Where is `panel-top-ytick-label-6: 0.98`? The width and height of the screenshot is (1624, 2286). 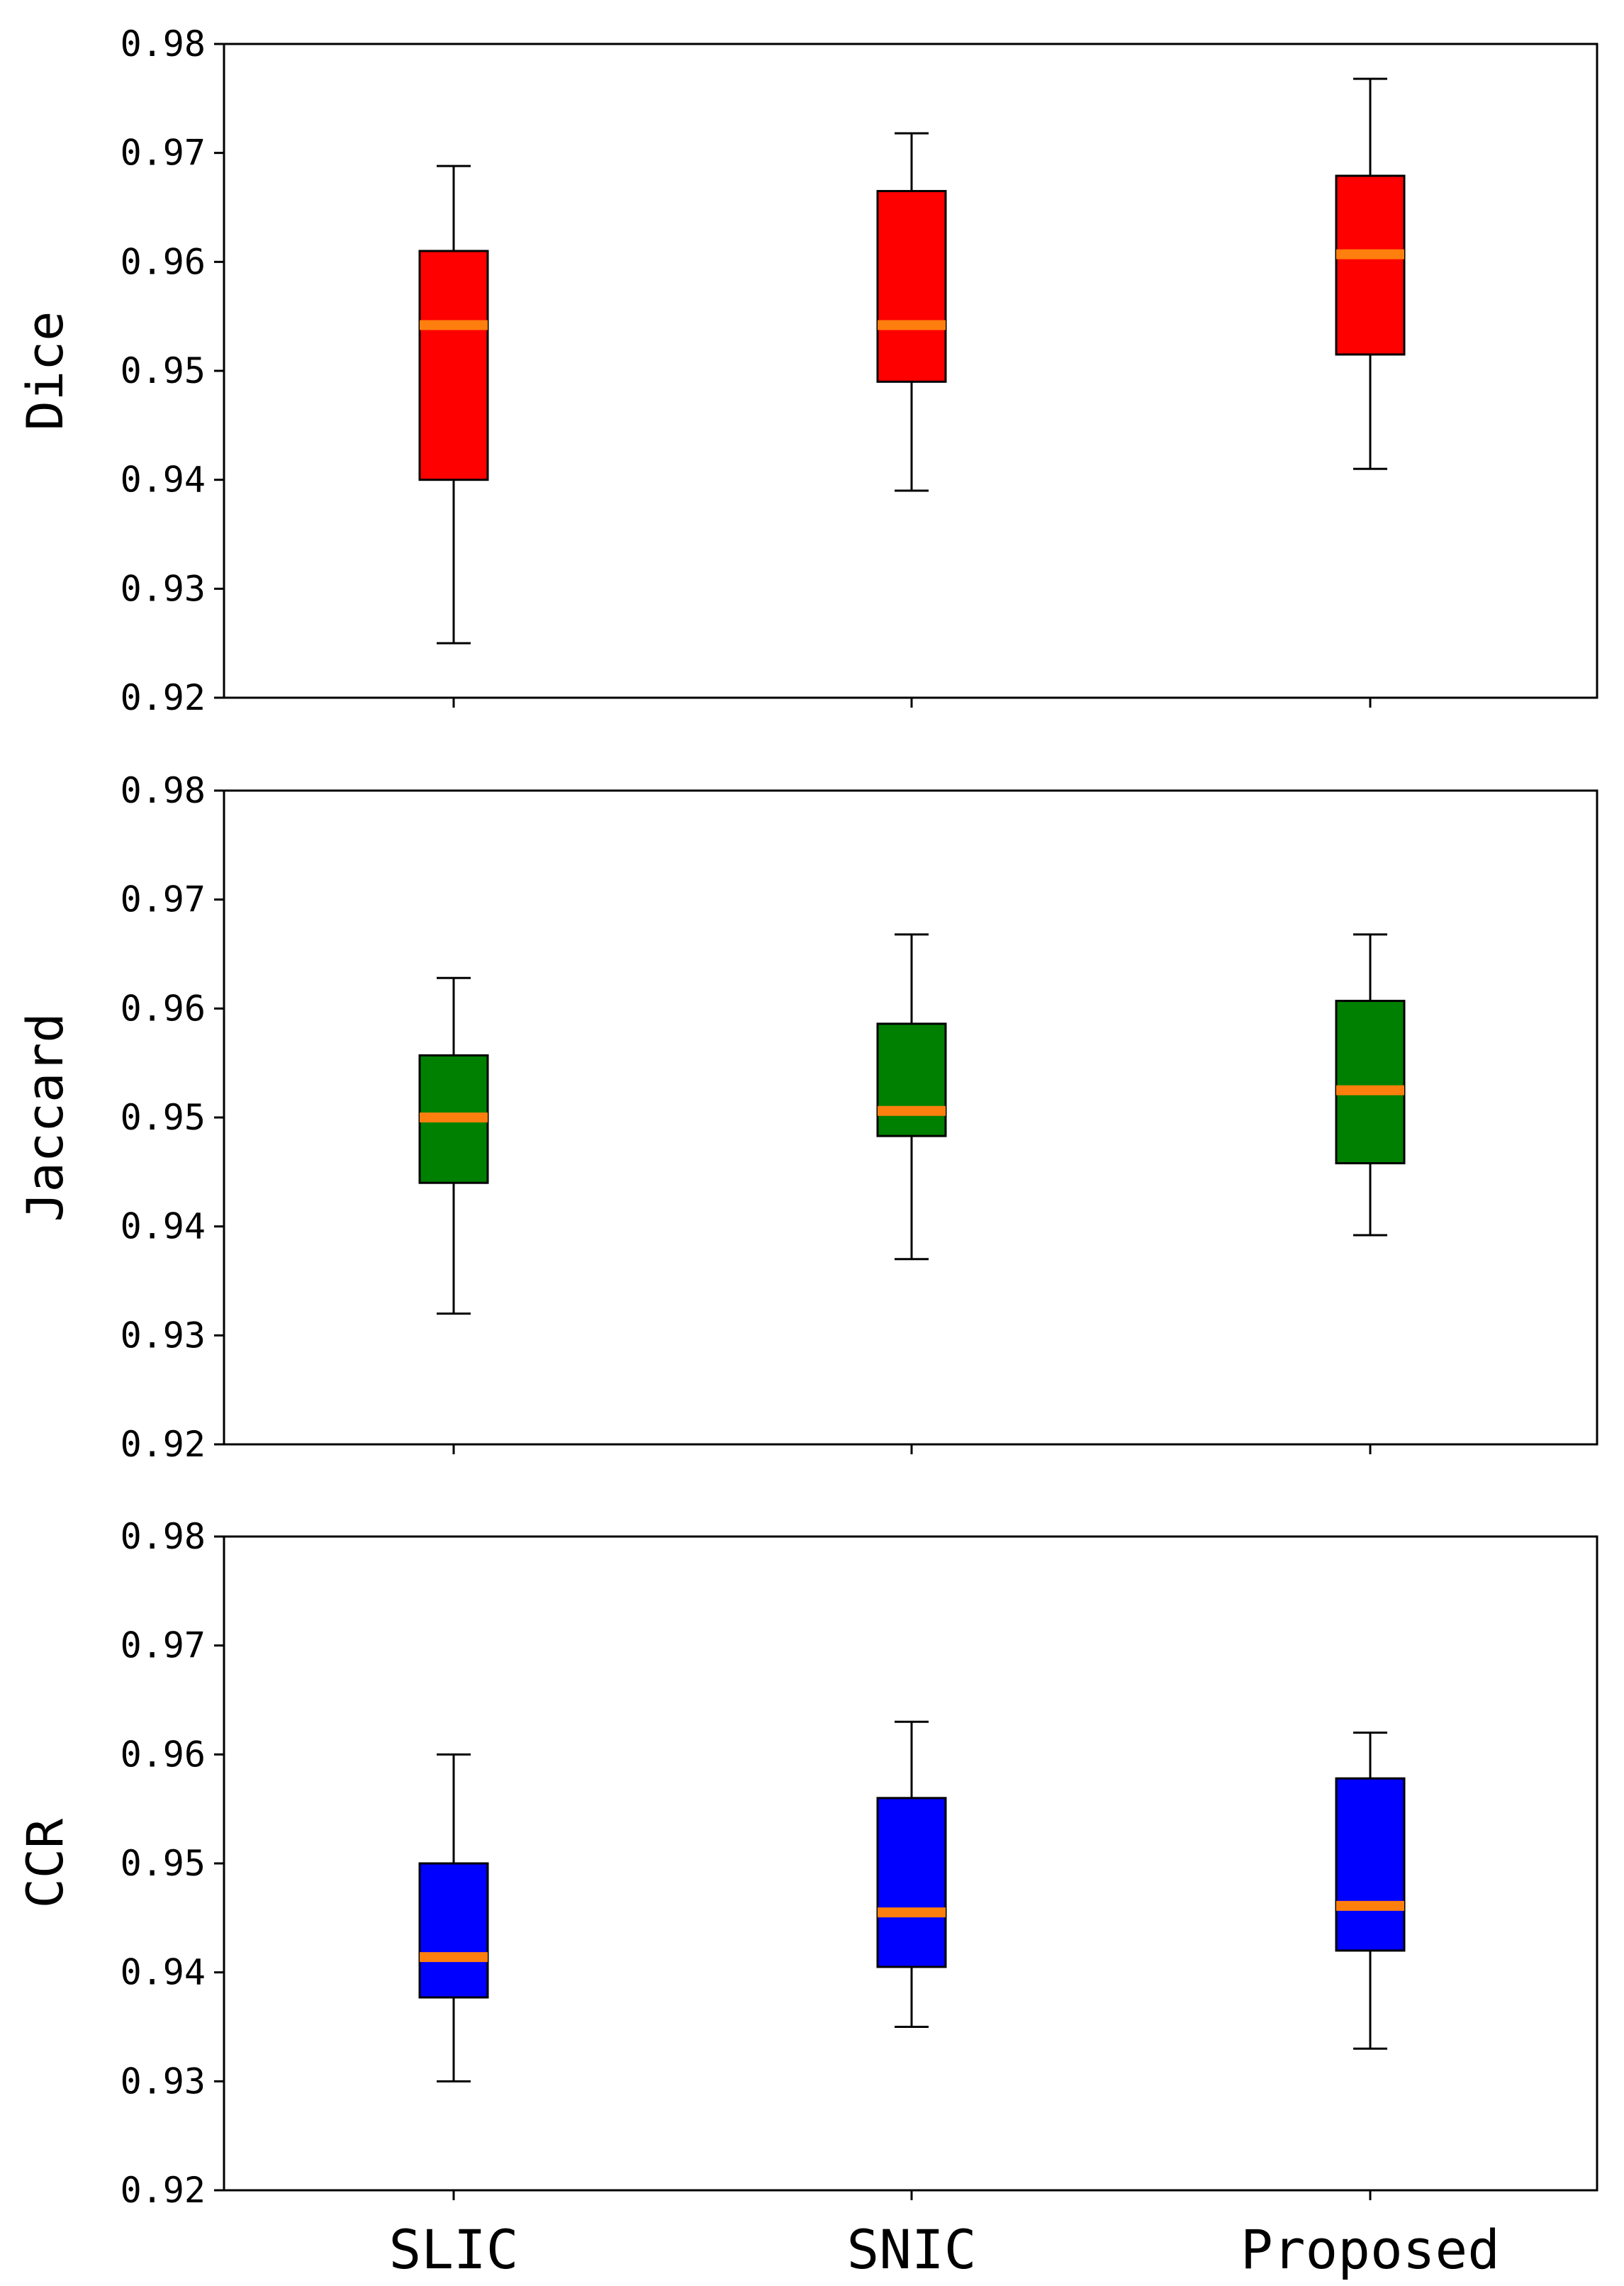 panel-top-ytick-label-6: 0.98 is located at coordinates (163, 44).